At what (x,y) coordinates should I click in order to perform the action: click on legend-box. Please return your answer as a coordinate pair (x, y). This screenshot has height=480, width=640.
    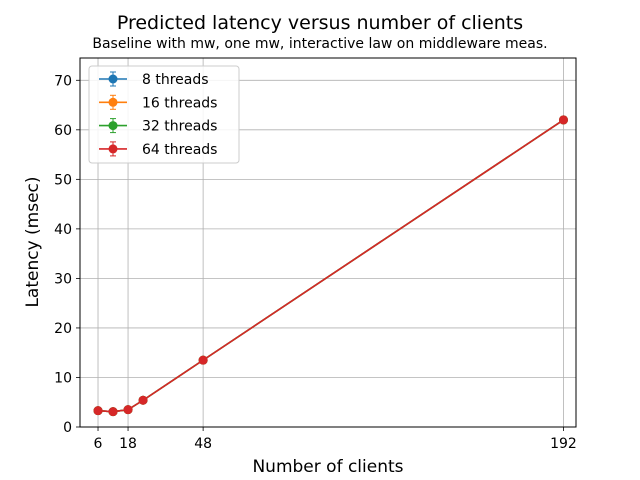
    Looking at the image, I should click on (164, 114).